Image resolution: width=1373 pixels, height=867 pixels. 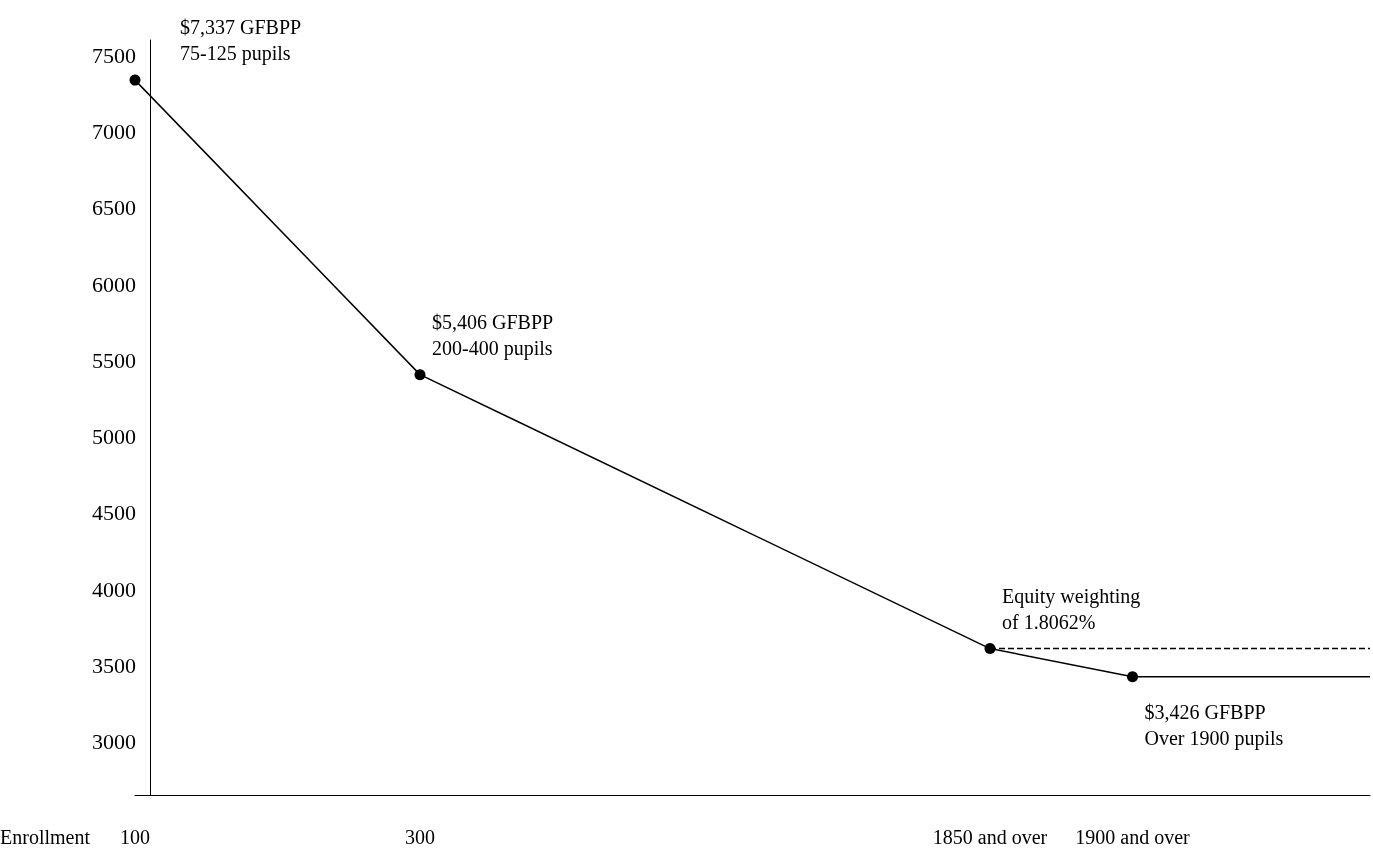 What do you see at coordinates (1071, 608) in the screenshot?
I see `annotation: Equity weighting of 1.8062%` at bounding box center [1071, 608].